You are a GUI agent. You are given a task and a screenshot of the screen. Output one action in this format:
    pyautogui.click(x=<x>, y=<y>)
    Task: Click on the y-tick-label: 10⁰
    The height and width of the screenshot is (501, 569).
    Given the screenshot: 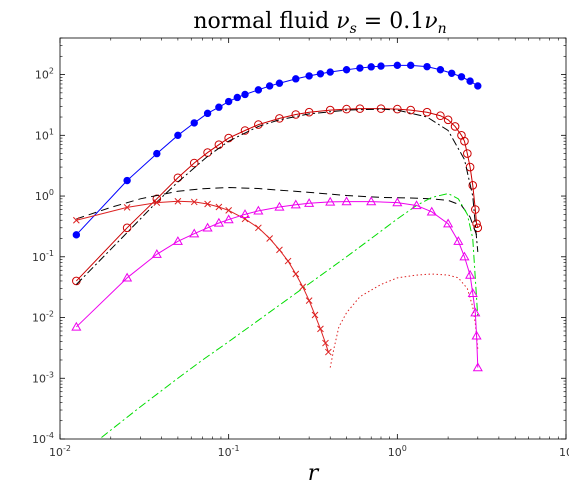 What is the action you would take?
    pyautogui.click(x=44, y=195)
    